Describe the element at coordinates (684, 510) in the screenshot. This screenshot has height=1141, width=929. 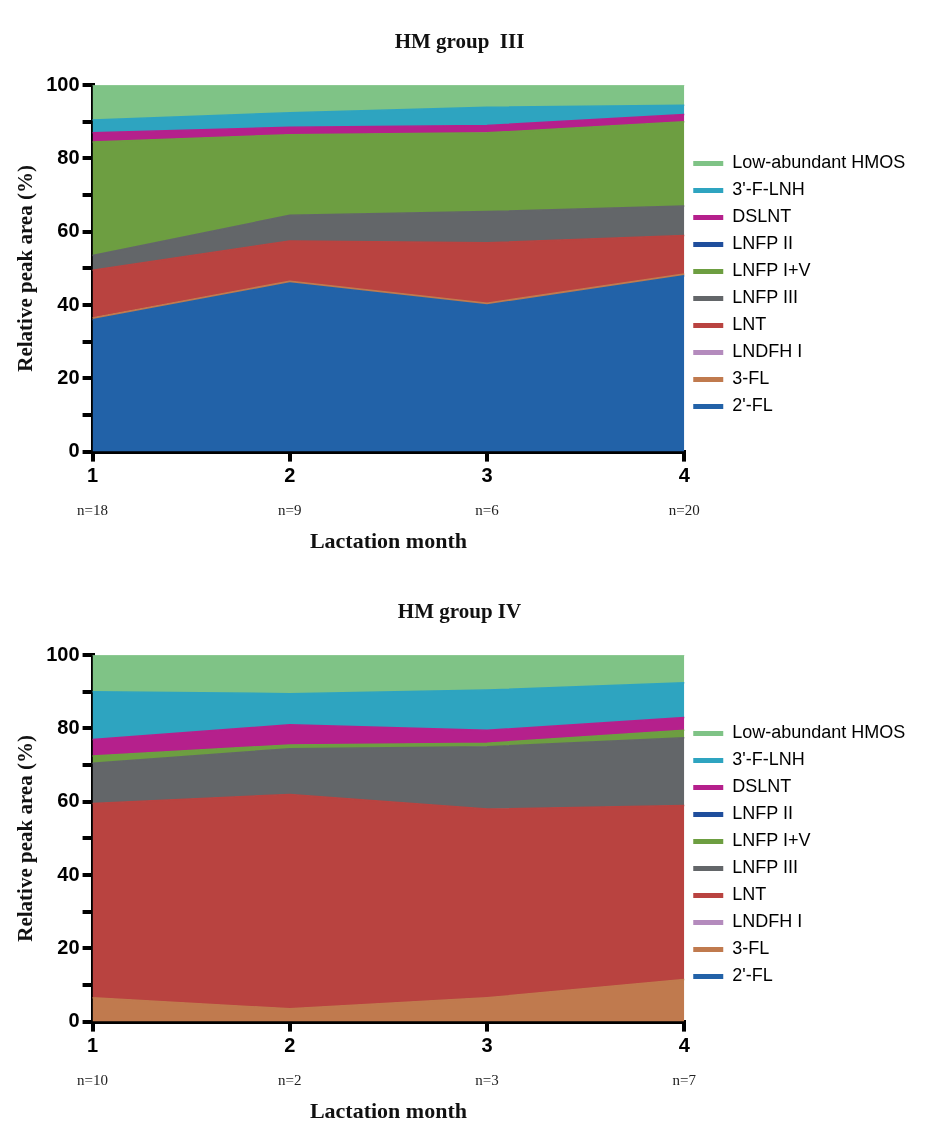
I see `text: n=20` at that location.